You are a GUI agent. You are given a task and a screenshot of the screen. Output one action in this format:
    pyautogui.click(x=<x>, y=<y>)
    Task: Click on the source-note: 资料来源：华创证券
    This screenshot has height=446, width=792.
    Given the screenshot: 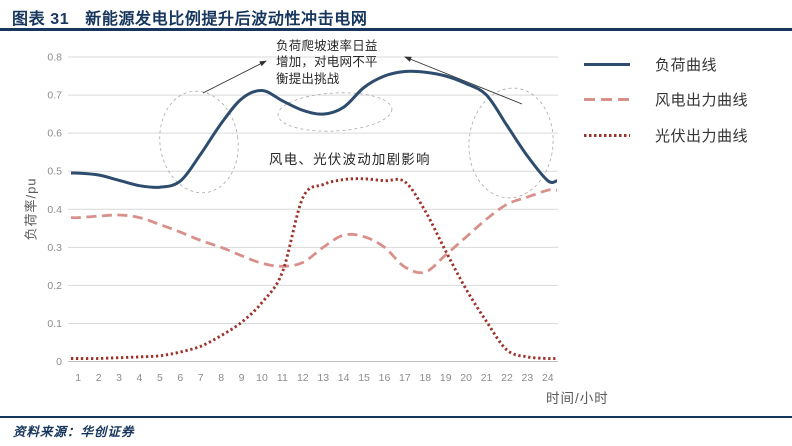 What is the action you would take?
    pyautogui.click(x=74, y=432)
    